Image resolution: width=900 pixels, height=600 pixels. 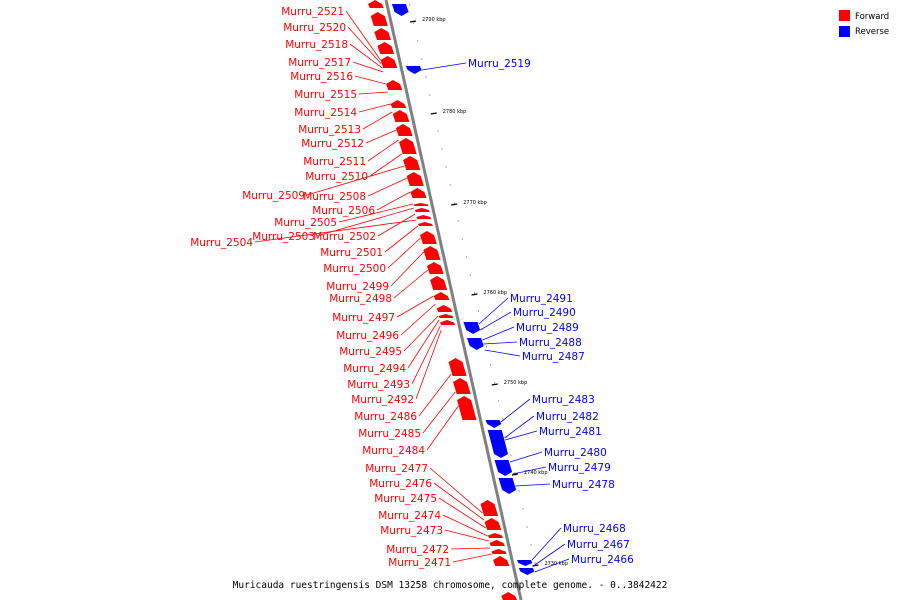 What do you see at coordinates (354, 269) in the screenshot?
I see `gene-label-forward: Murru_2500` at bounding box center [354, 269].